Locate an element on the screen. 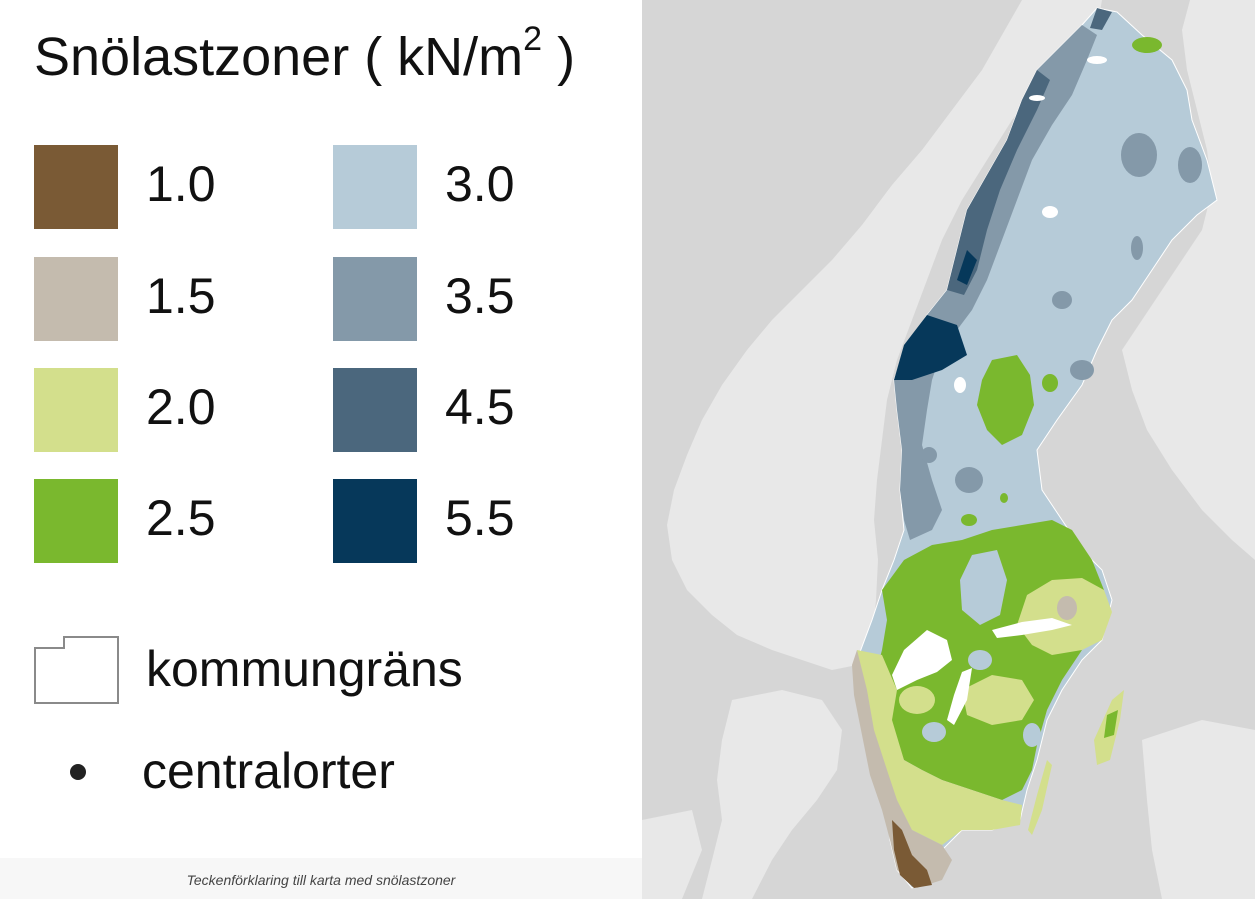 The width and height of the screenshot is (1255, 899). legend-title: Snölastzoner ( kN/m2 ) is located at coordinates (305, 54).